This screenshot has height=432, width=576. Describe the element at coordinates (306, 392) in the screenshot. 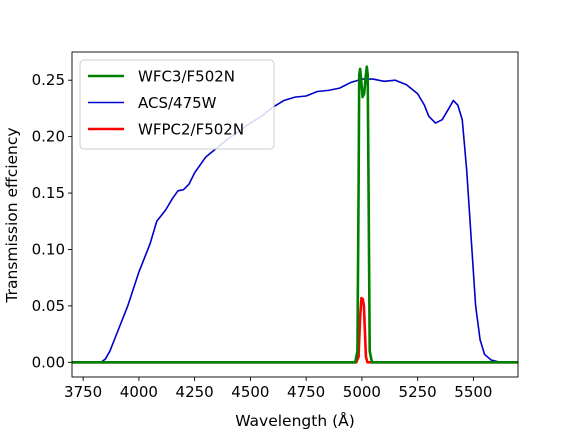

I see `x-tick-label: 4750` at that location.